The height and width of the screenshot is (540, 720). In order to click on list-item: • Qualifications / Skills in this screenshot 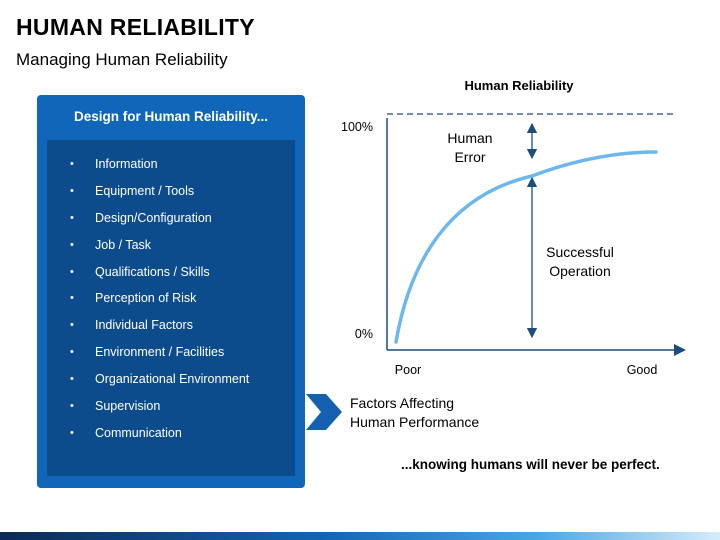, I will do `click(171, 272)`.